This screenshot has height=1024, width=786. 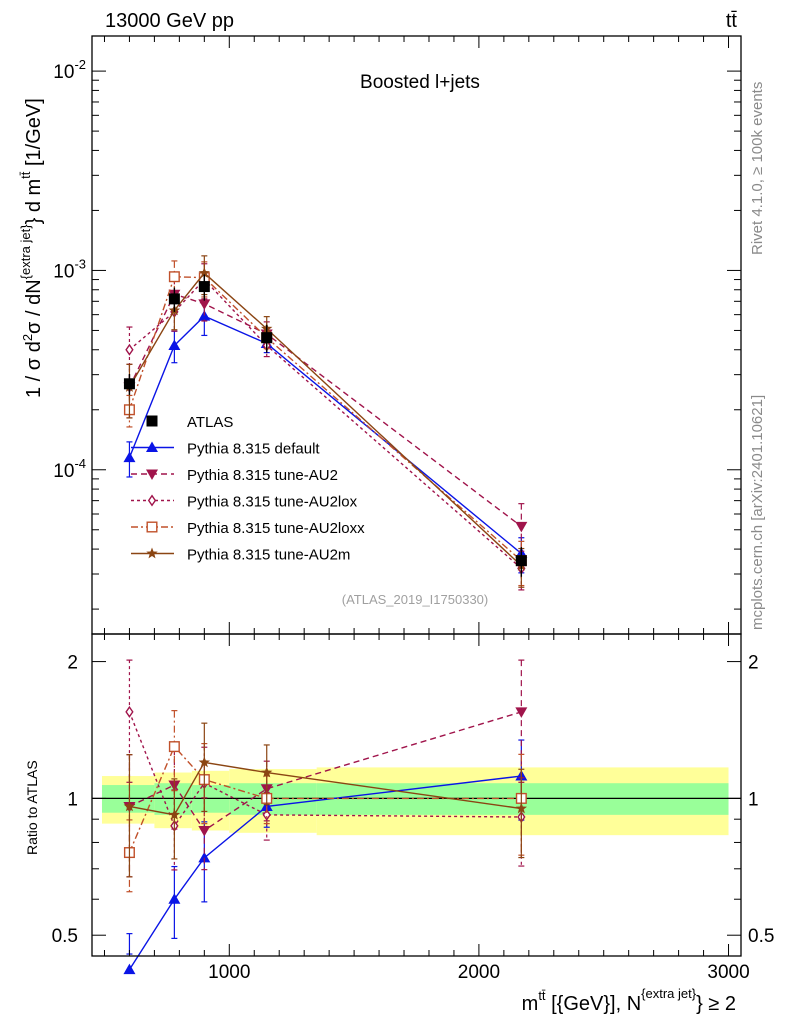 What do you see at coordinates (415, 599) in the screenshot?
I see `analysis-tag: (ATLAS_2019_I1750330)` at bounding box center [415, 599].